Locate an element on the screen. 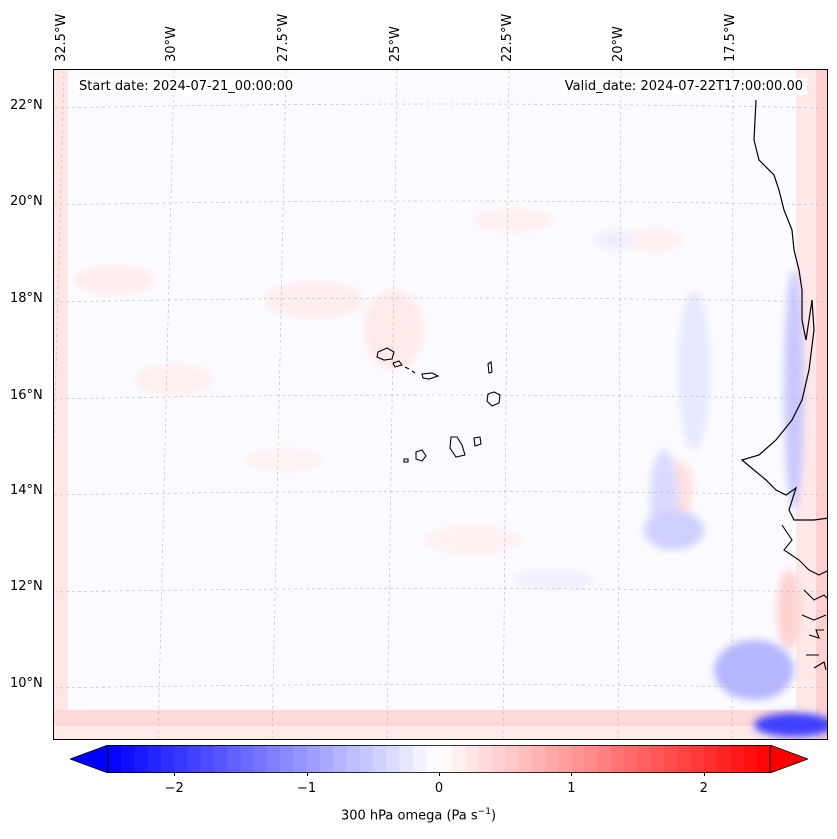 This screenshot has height=839, width=837. cape-verde-islands is located at coordinates (438, 405).